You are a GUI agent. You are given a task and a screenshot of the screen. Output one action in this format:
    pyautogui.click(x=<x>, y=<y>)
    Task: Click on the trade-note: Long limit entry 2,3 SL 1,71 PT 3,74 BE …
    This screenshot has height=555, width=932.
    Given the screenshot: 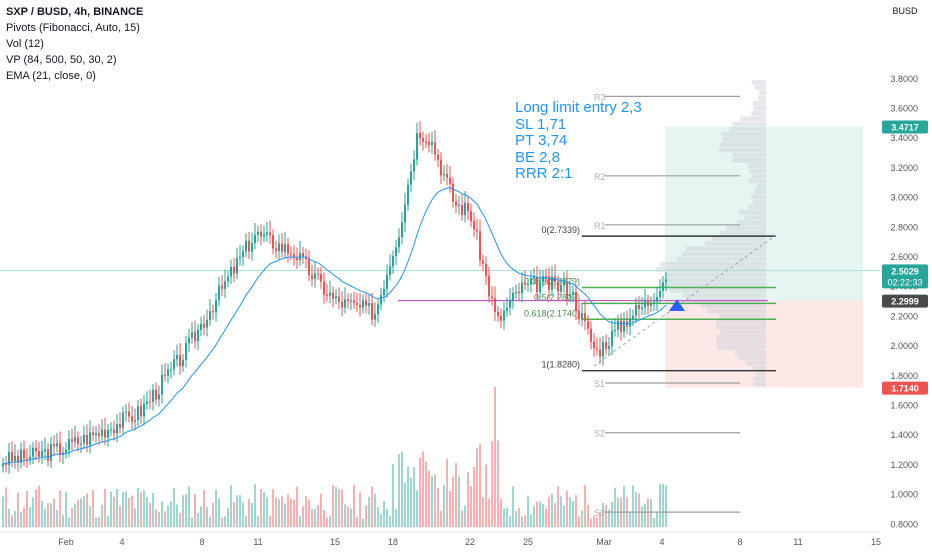 What is the action you would take?
    pyautogui.click(x=578, y=141)
    